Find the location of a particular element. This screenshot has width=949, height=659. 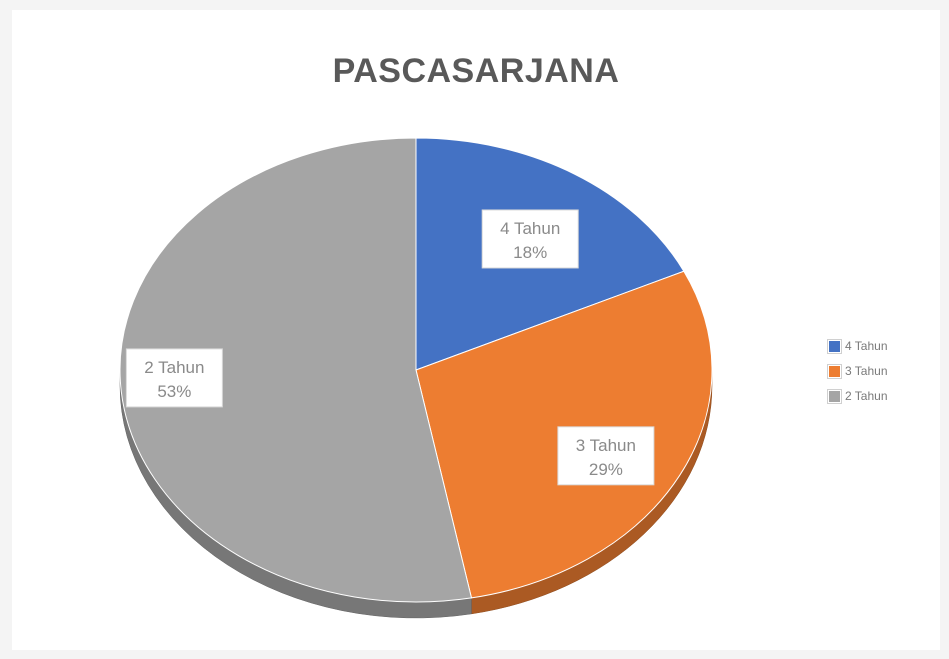

data-label-category: 2 Tahun is located at coordinates (174, 367).